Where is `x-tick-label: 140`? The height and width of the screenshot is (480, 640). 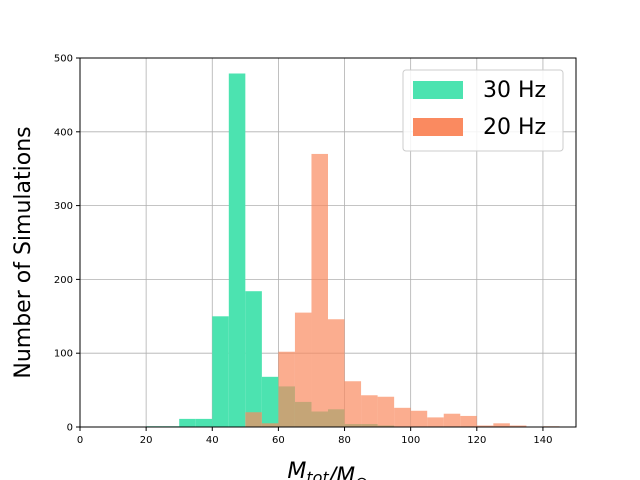 x-tick-label: 140 is located at coordinates (542, 440).